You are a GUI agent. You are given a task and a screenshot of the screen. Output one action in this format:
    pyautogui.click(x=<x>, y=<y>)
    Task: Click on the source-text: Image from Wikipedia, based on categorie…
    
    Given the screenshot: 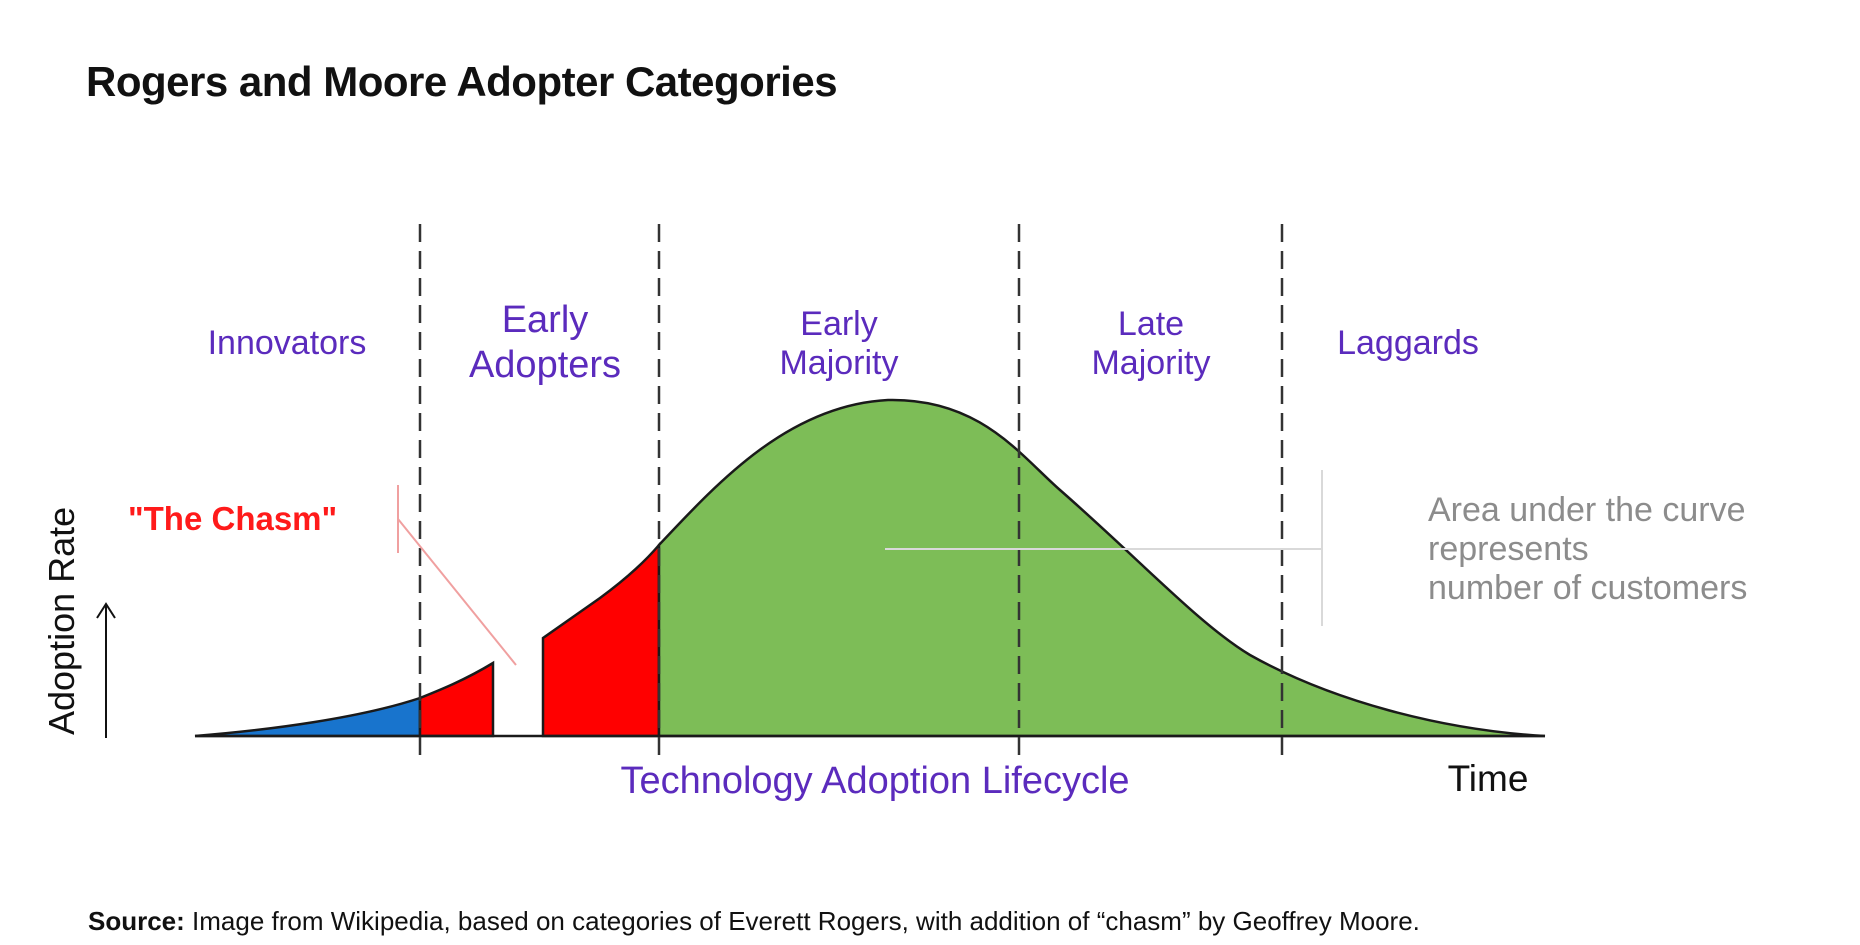 What is the action you would take?
    pyautogui.click(x=802, y=921)
    